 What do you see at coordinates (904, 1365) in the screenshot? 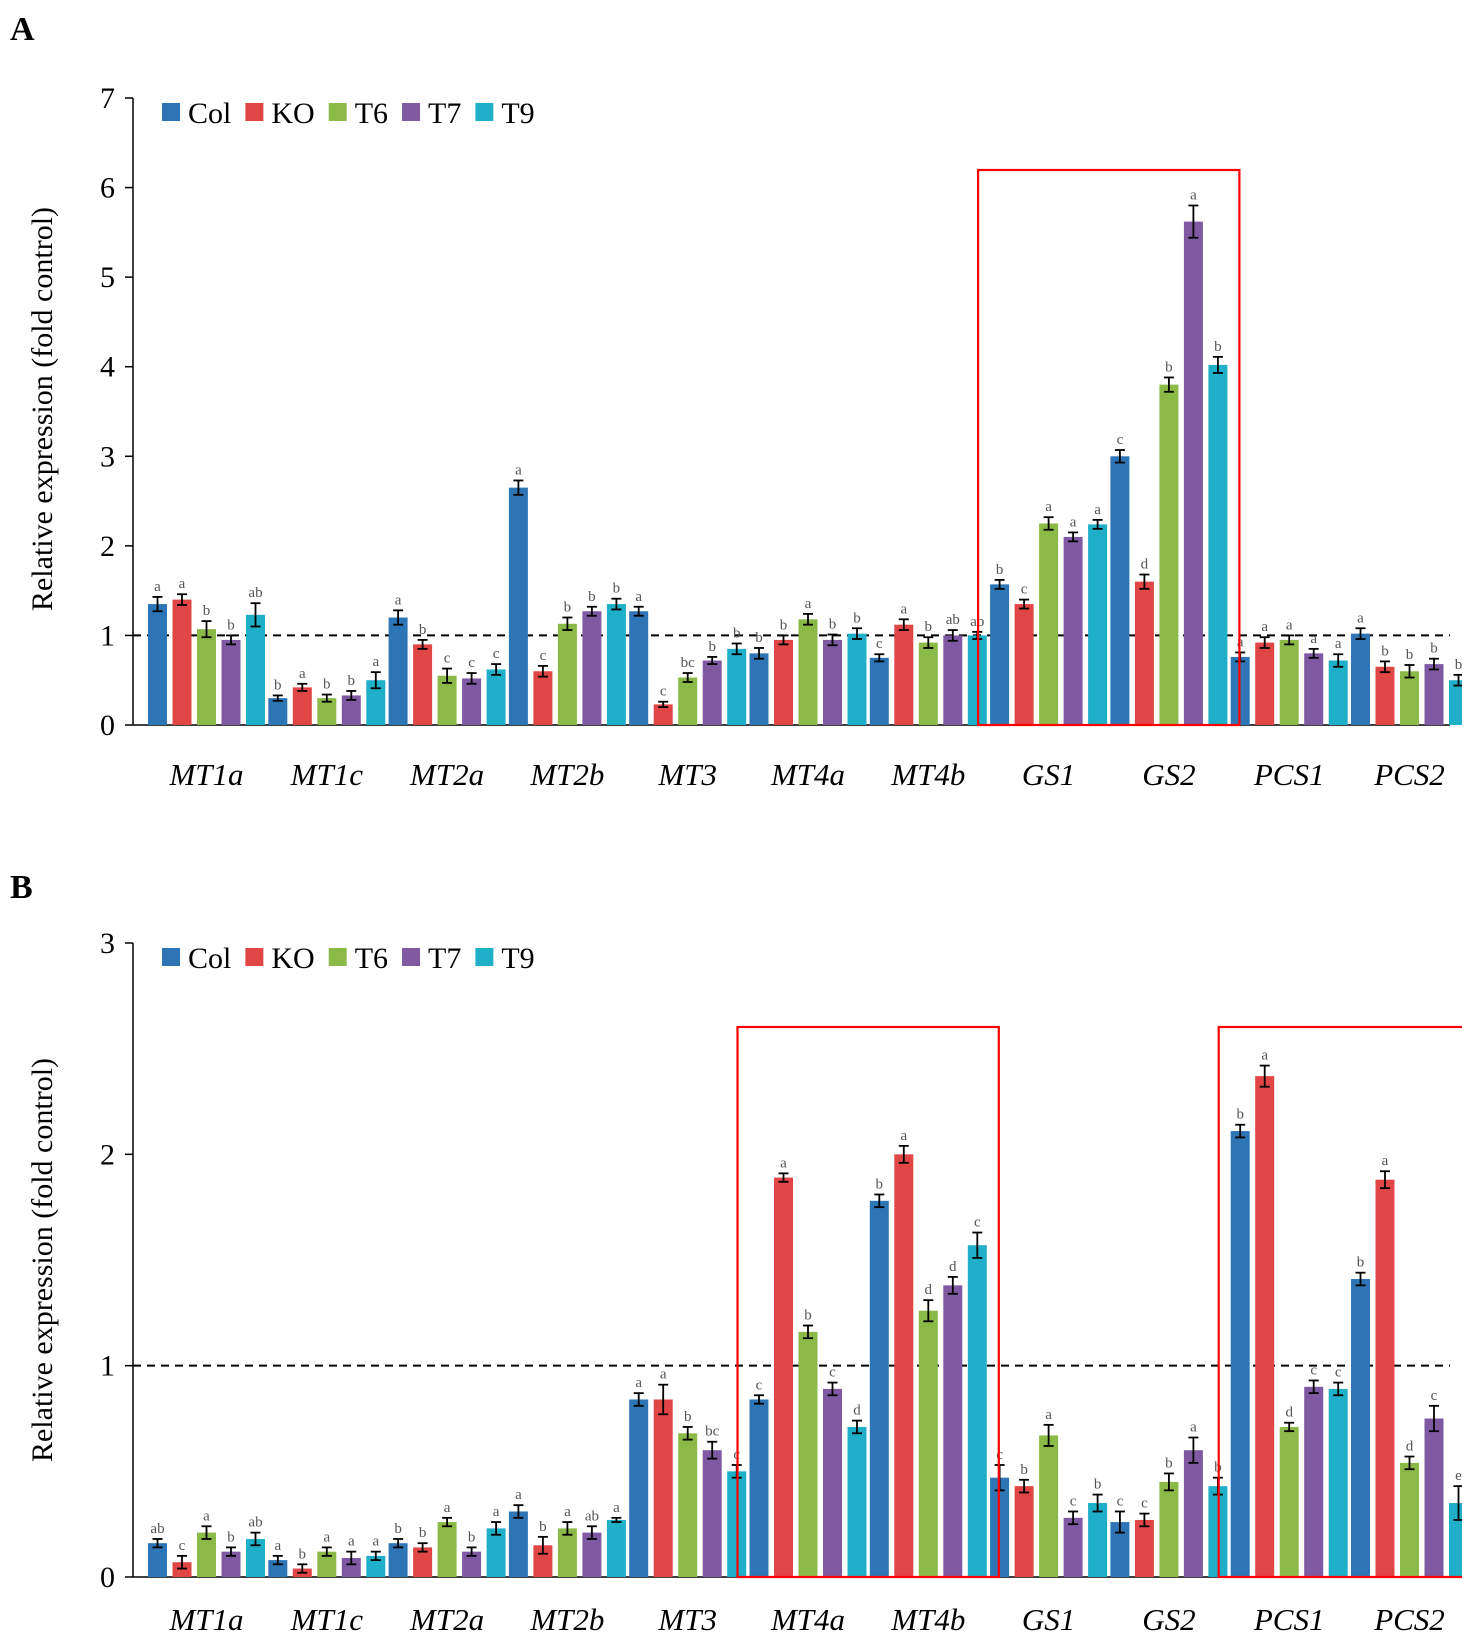
I see `panel-b-bar-mt4b-ko` at bounding box center [904, 1365].